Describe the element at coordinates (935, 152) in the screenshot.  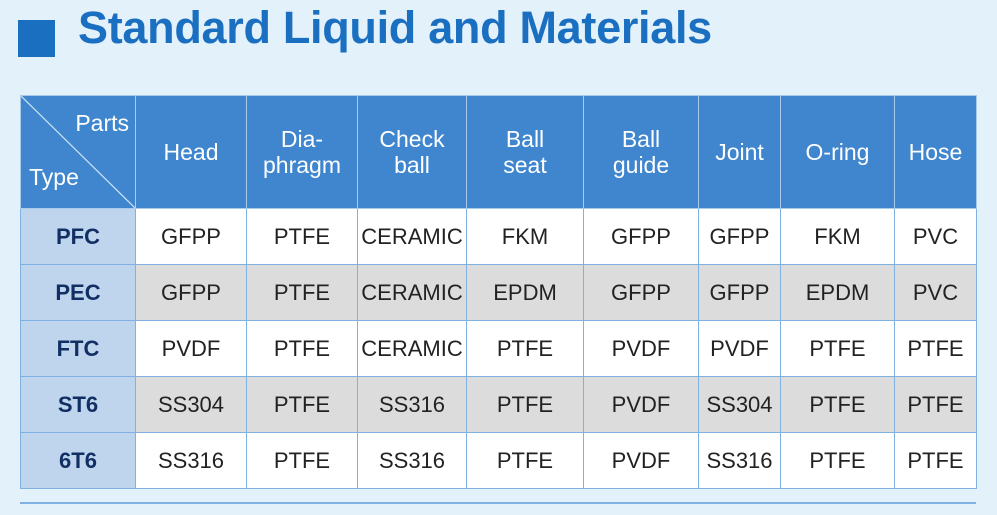
I see `column-header: Hose` at that location.